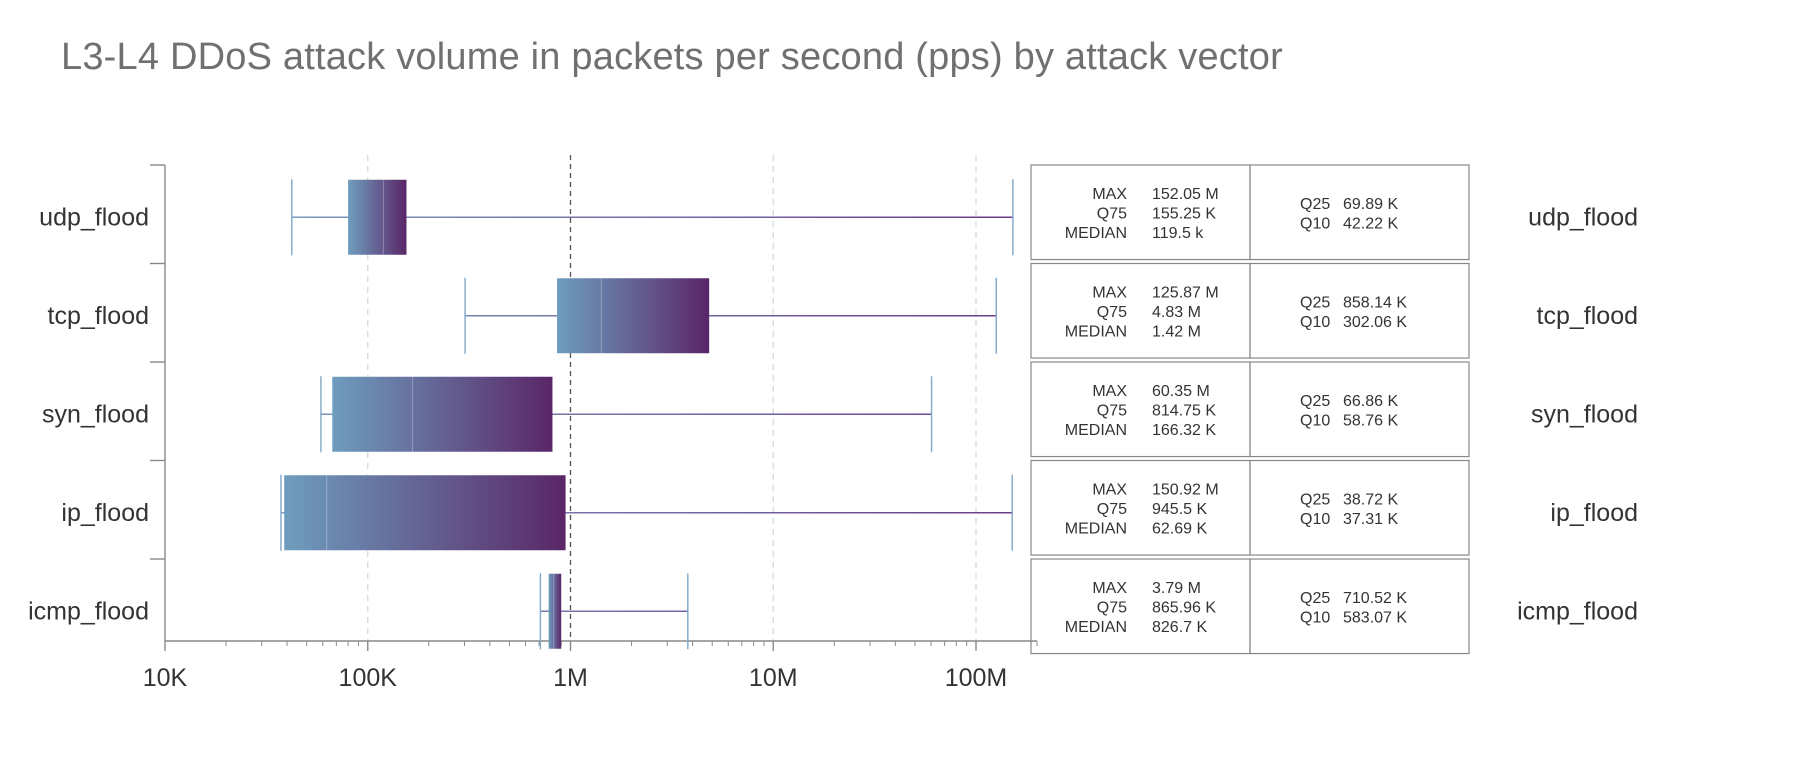 The image size is (1797, 770). I want to click on category-label-right: syn_flood, so click(1584, 414).